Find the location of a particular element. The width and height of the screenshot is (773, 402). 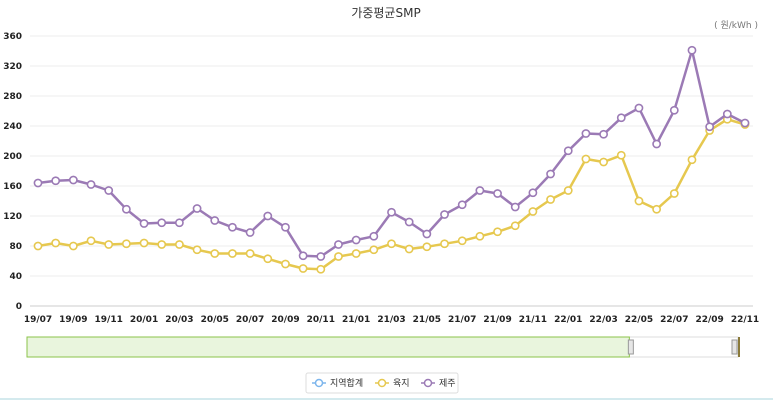

x-tick-label: 21/11 is located at coordinates (533, 320).